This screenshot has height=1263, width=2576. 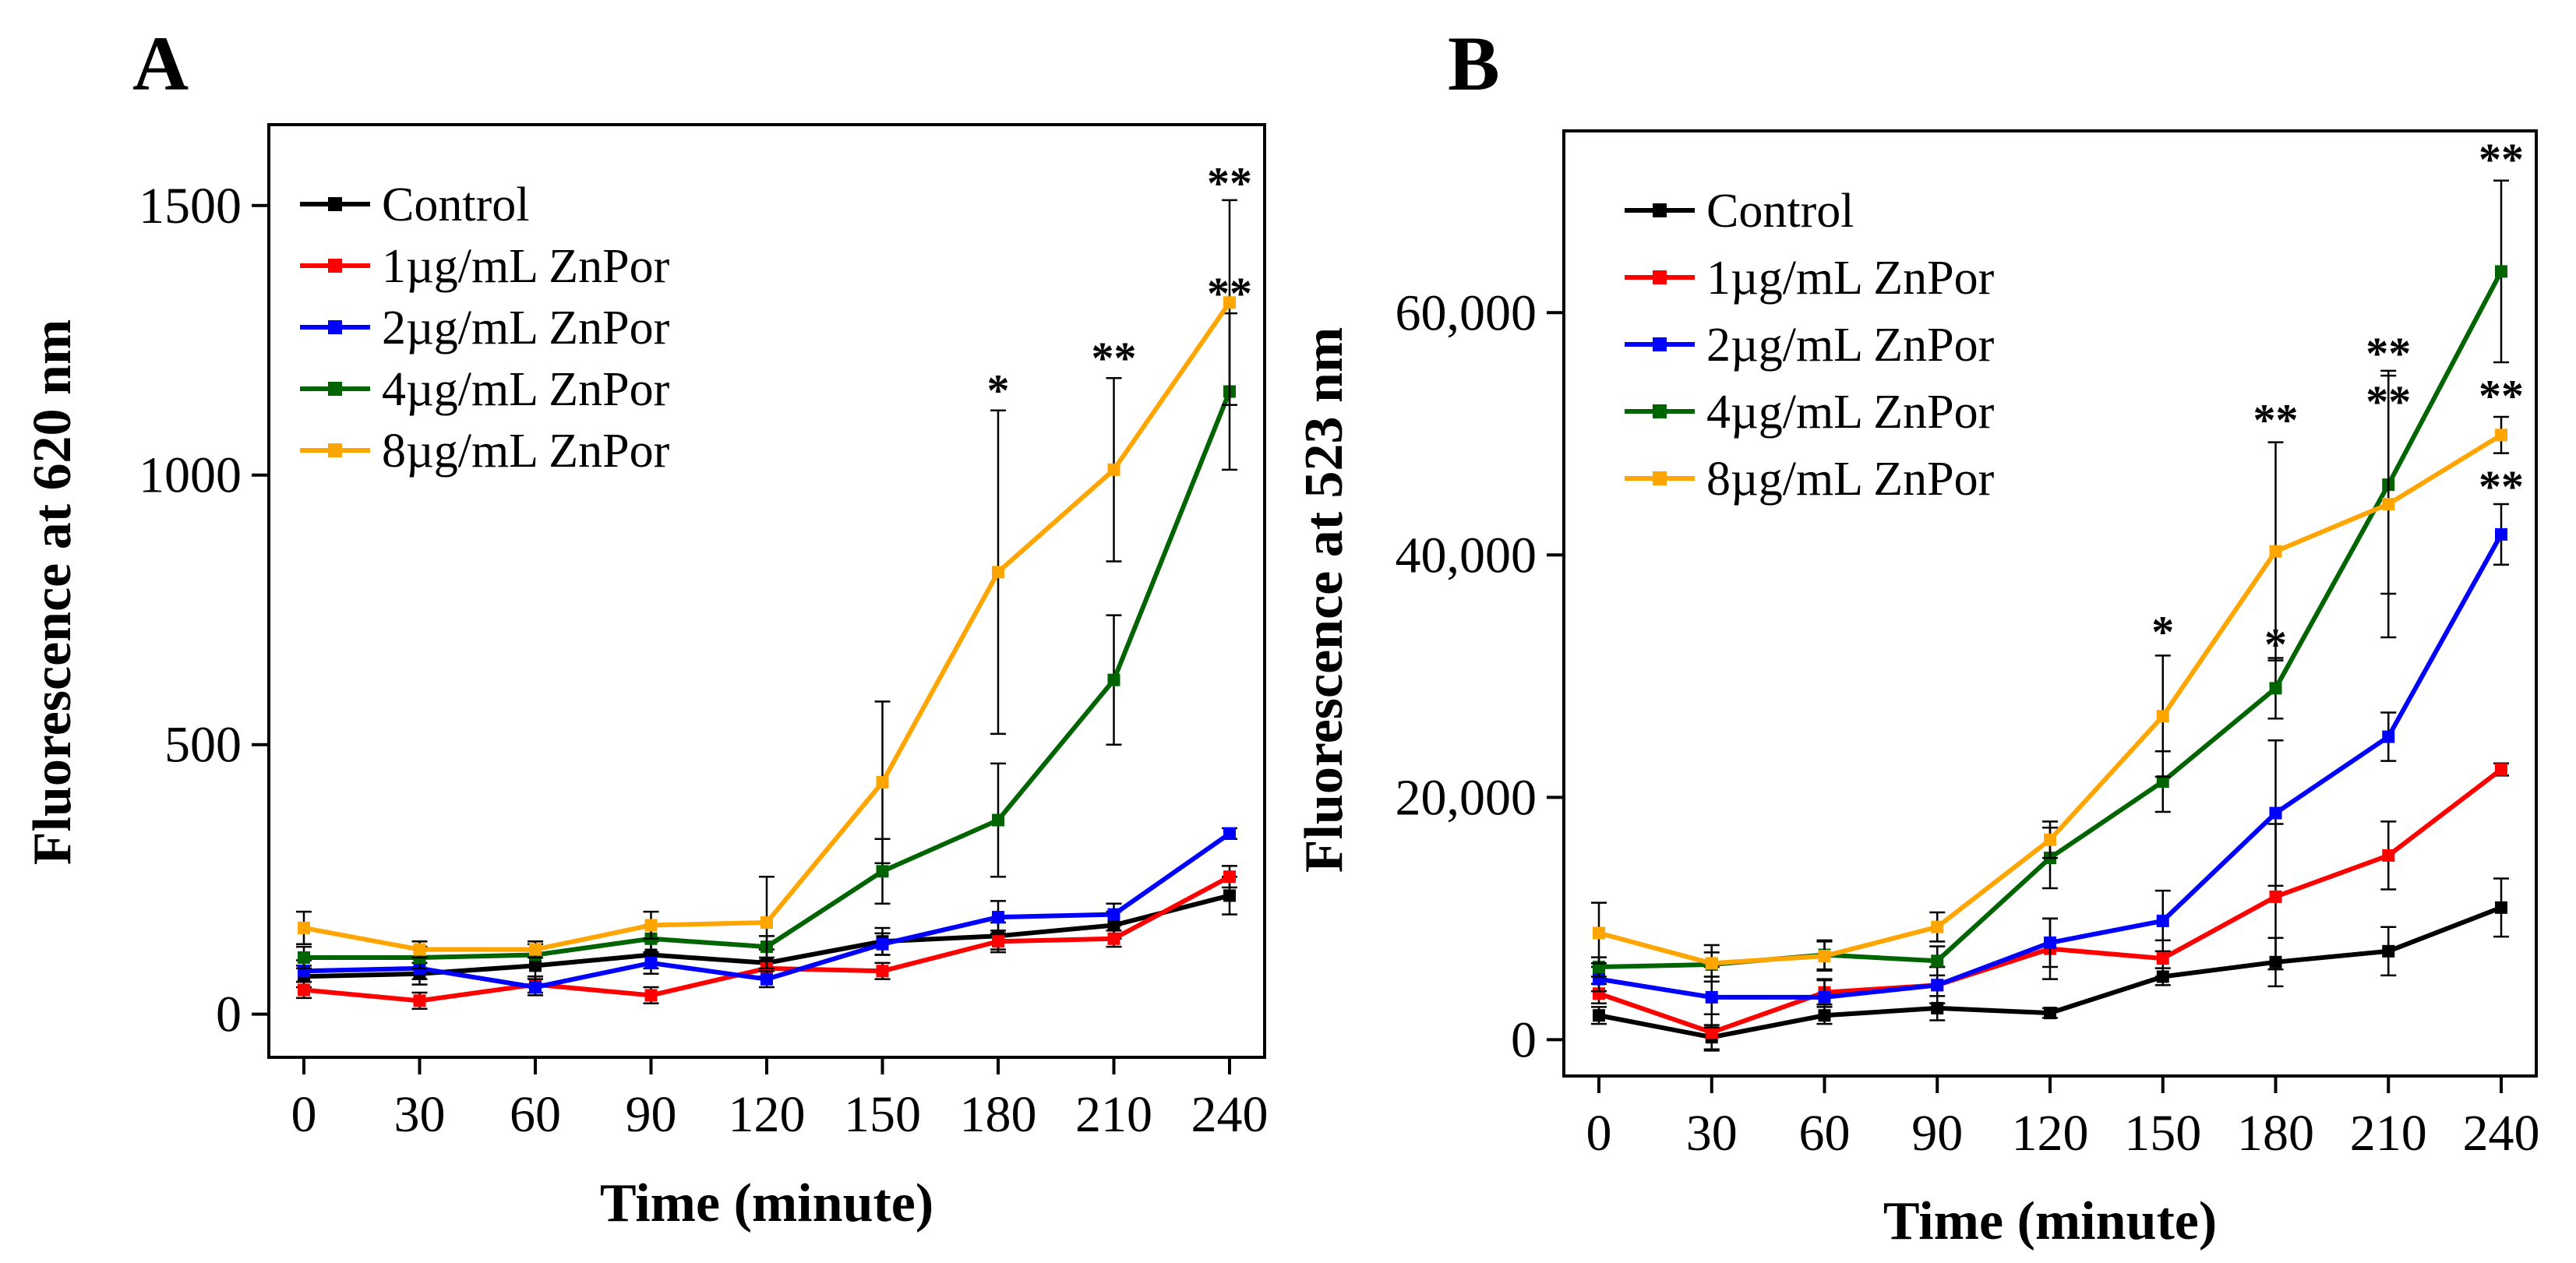 What do you see at coordinates (1850, 413) in the screenshot?
I see `panel-b-legend-label: 4µg/mL ZnPor` at bounding box center [1850, 413].